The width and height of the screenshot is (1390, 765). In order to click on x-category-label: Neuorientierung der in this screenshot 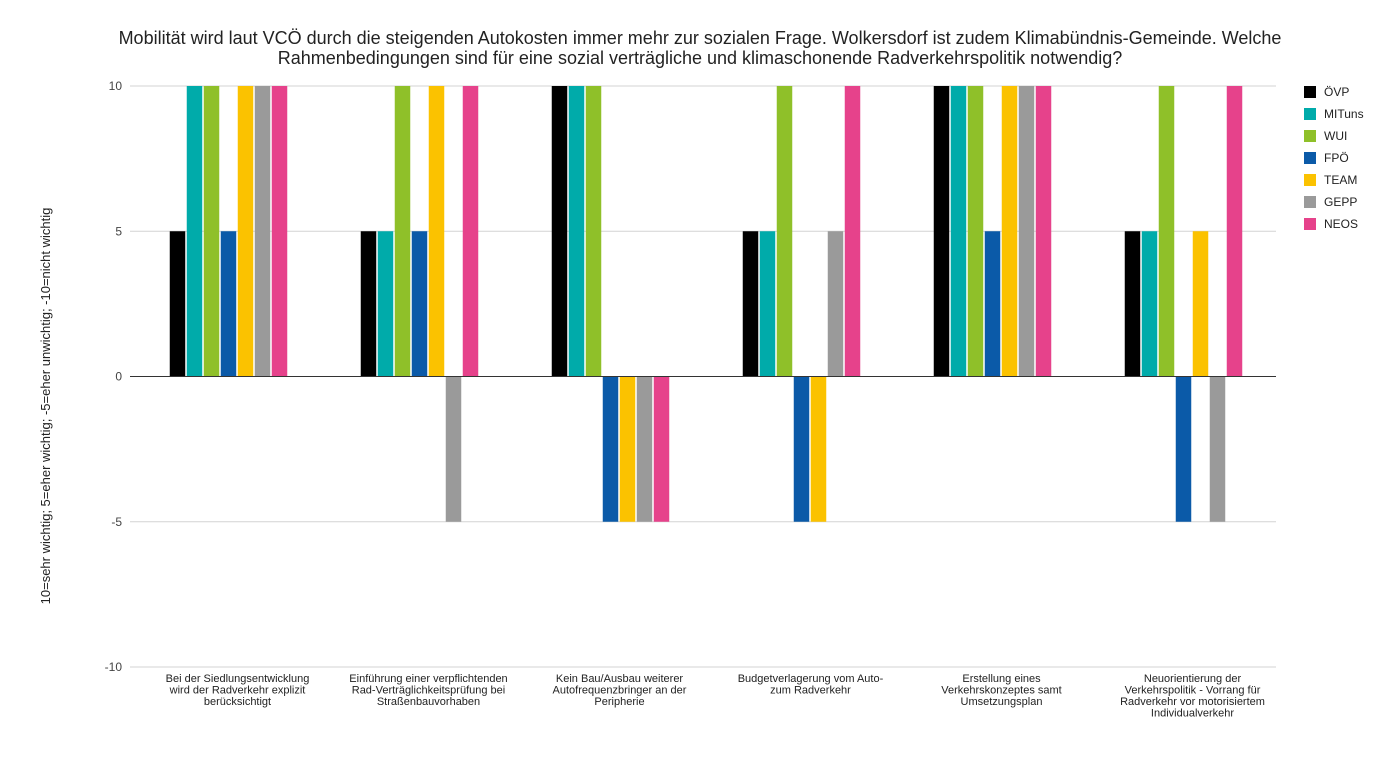, I will do `click(1193, 679)`.